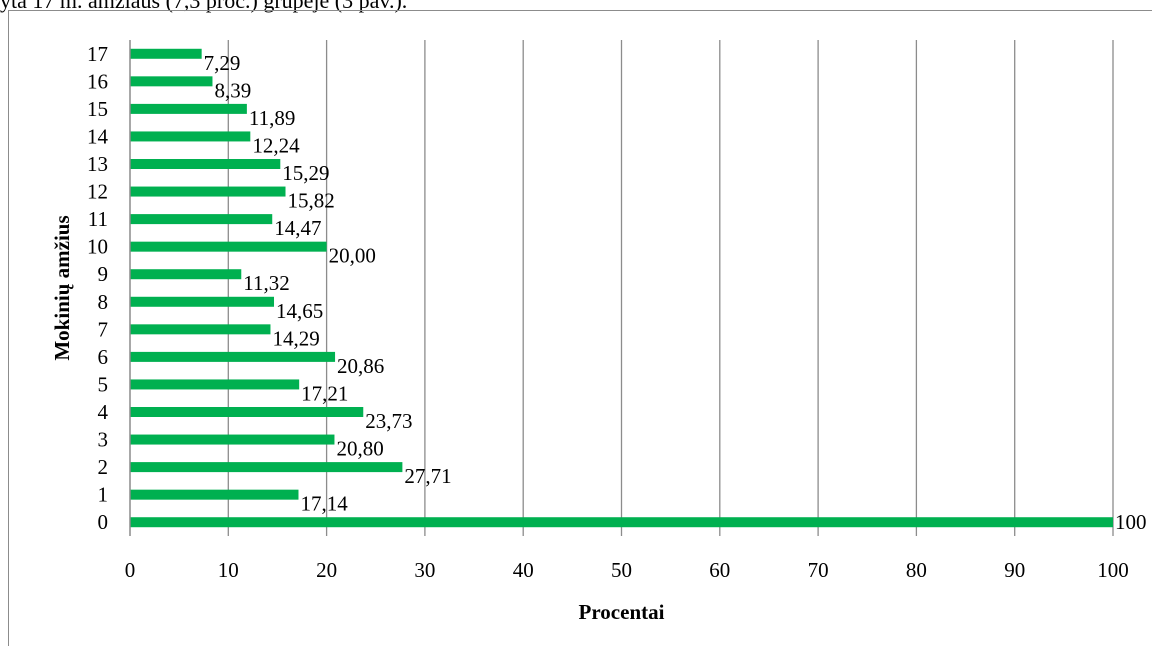  I want to click on x-tick-label: 30, so click(424, 570).